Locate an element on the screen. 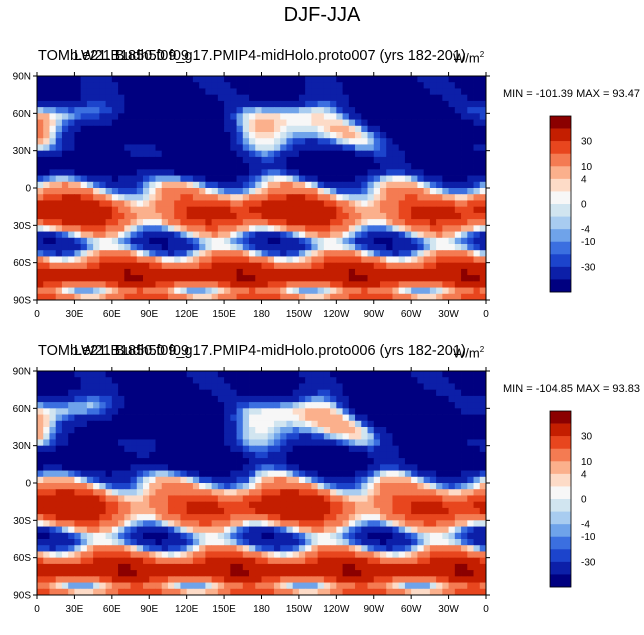 The width and height of the screenshot is (644, 635). main-title: DJF-JJA is located at coordinates (322, 15).